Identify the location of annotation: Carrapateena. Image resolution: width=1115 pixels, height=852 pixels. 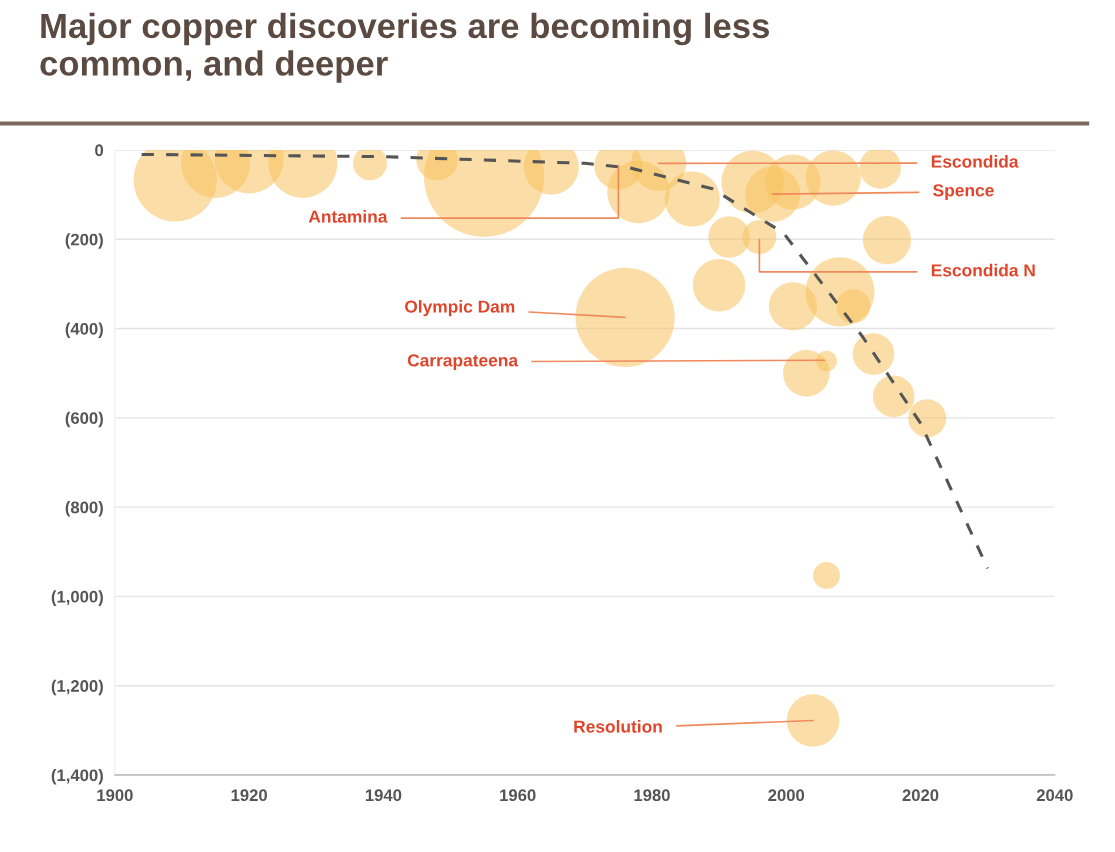
(463, 362).